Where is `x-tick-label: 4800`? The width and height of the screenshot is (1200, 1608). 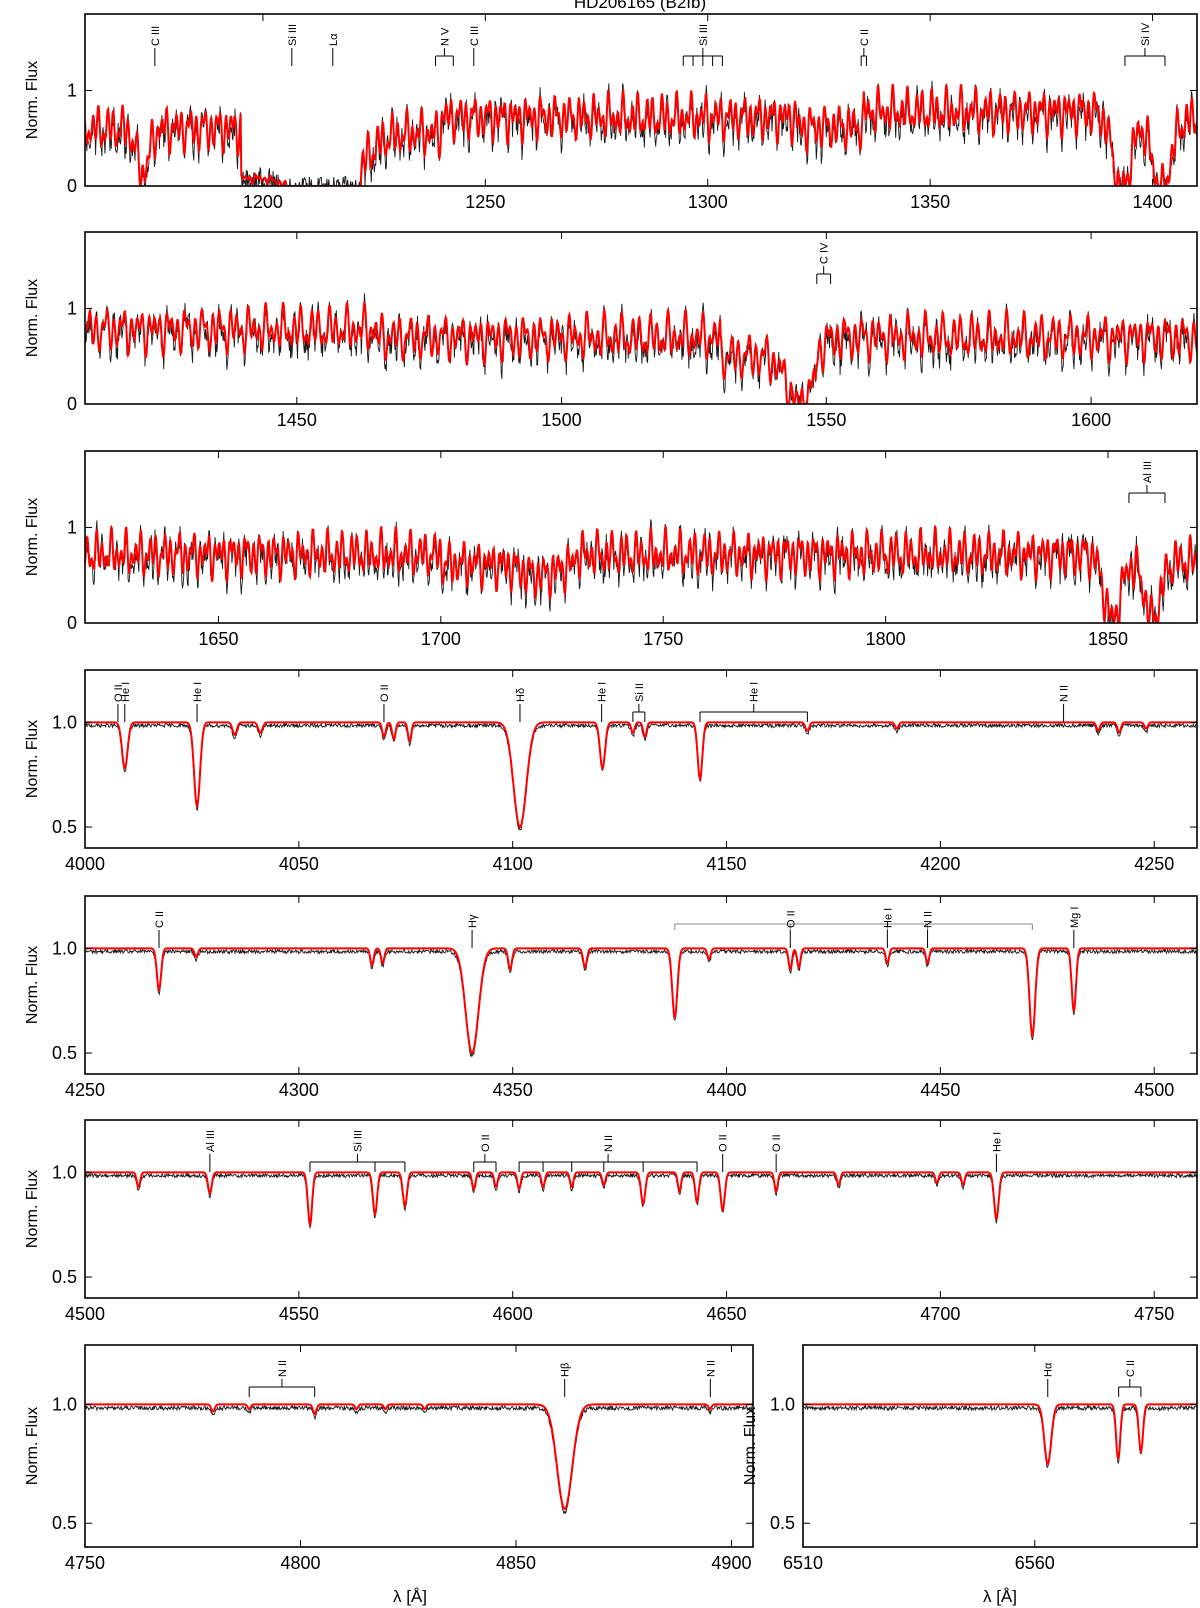
x-tick-label: 4800 is located at coordinates (300, 1563).